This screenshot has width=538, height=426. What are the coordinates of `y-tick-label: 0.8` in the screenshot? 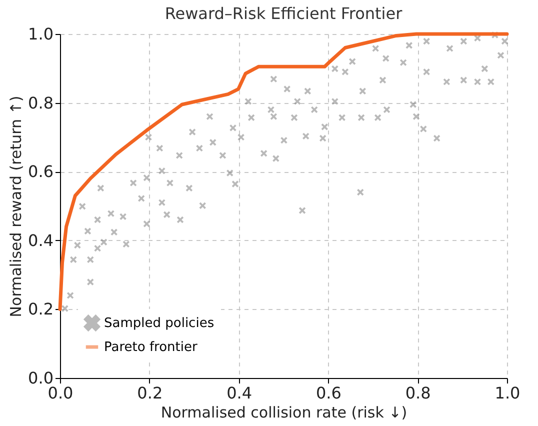 It's located at (41, 102).